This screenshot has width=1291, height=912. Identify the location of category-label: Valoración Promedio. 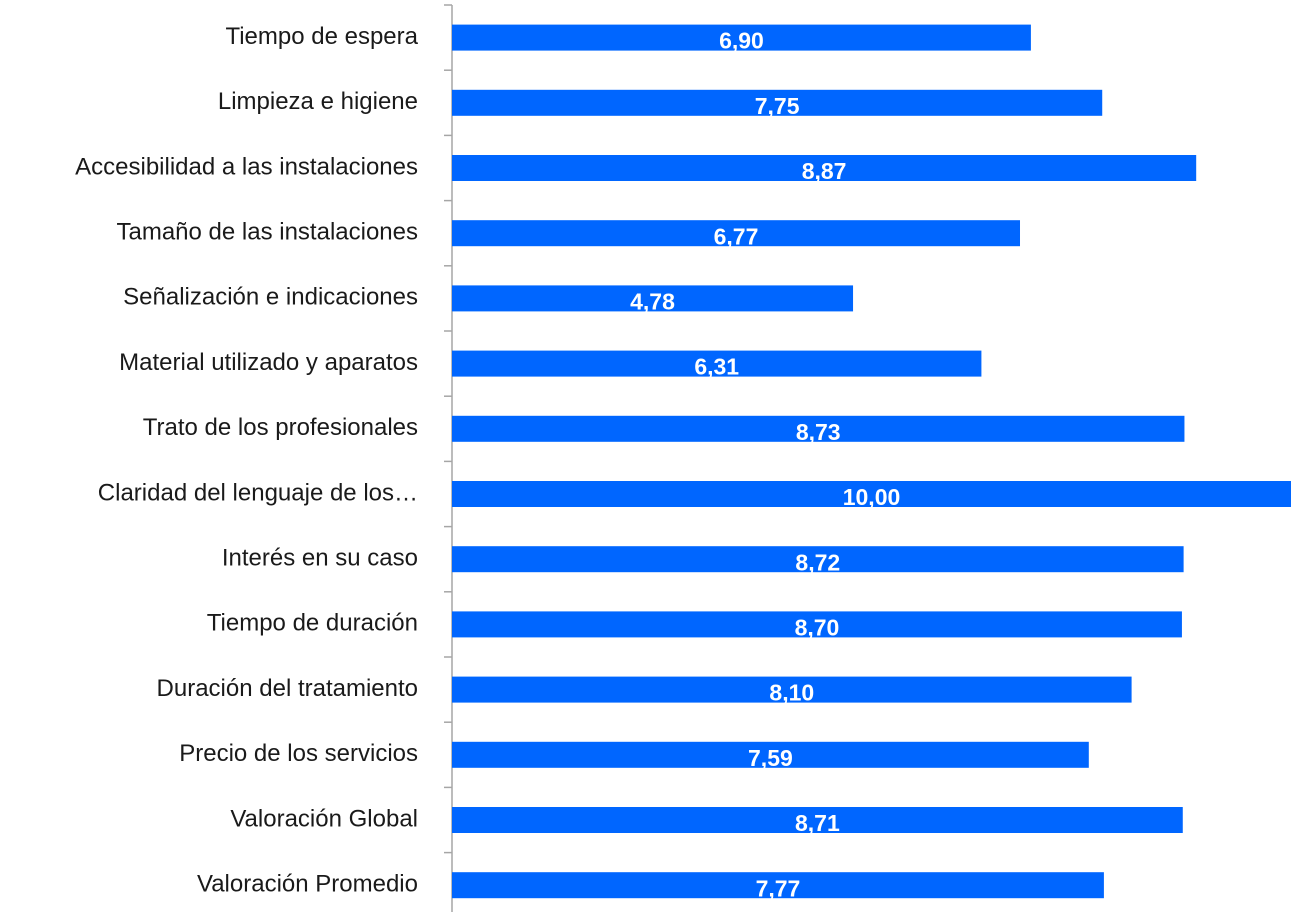
(307, 884).